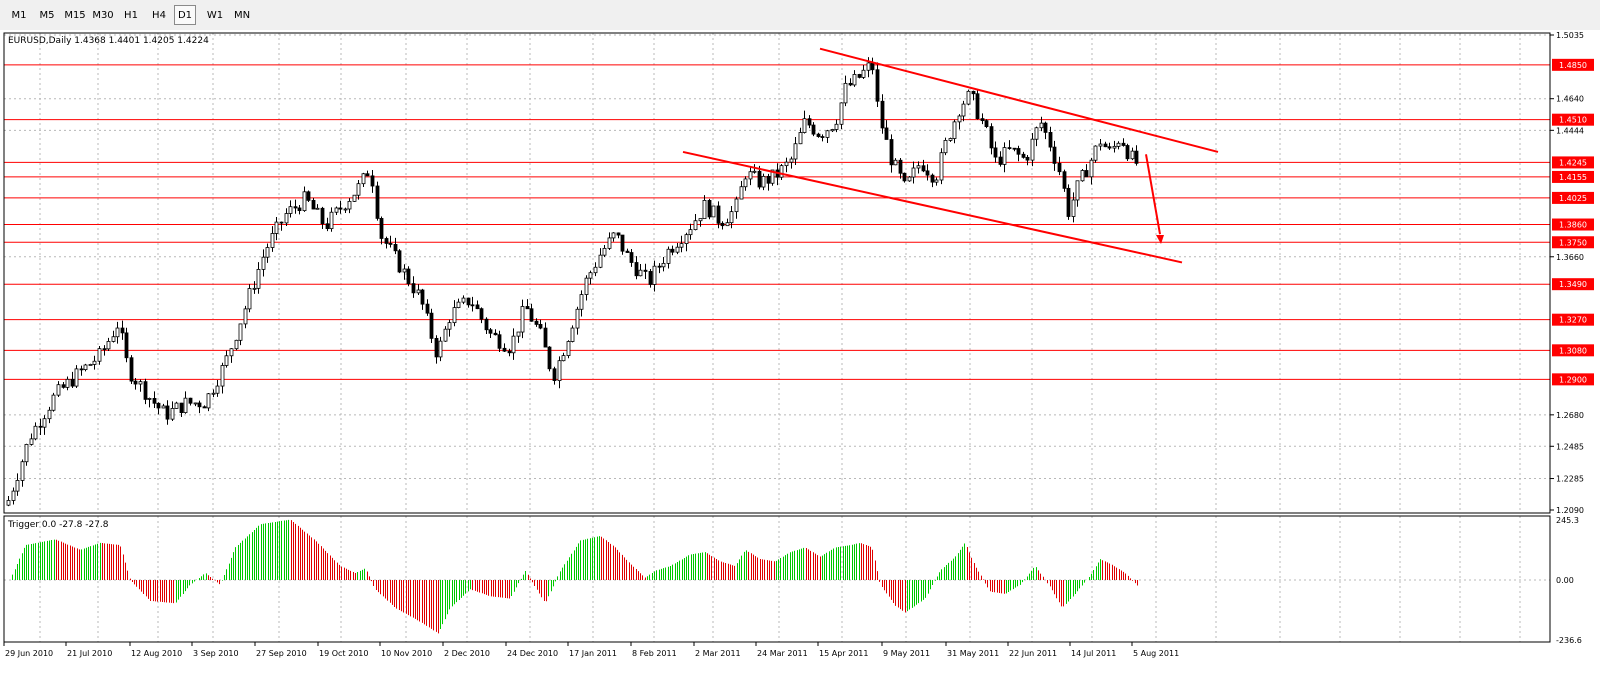 This screenshot has width=1600, height=678. I want to click on time-tick-label: 29 Jun 2010, so click(29, 653).